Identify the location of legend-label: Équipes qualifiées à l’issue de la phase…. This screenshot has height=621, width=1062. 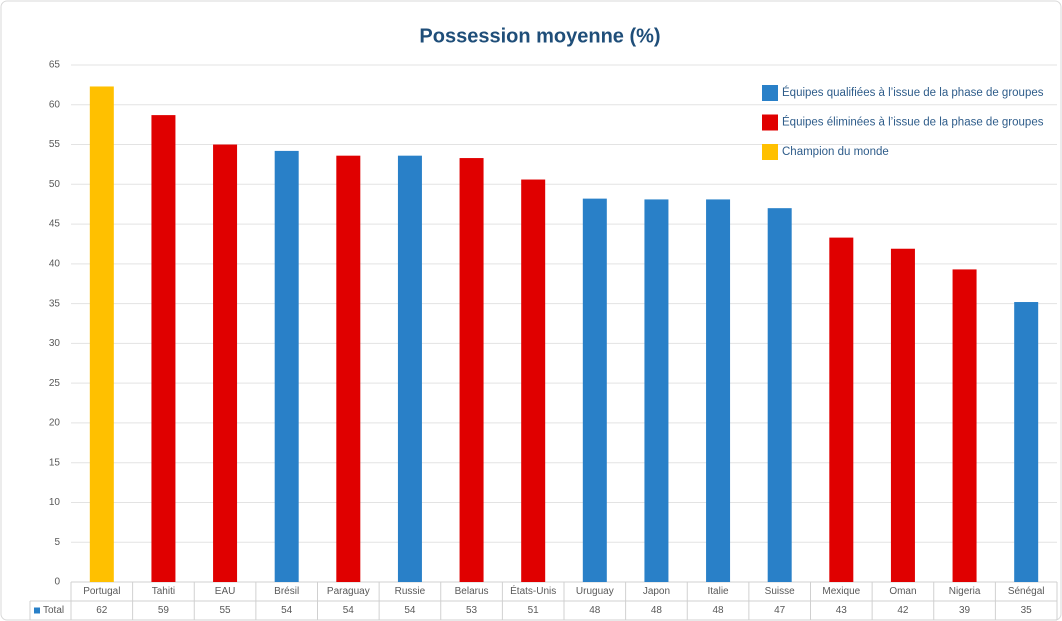
(913, 92).